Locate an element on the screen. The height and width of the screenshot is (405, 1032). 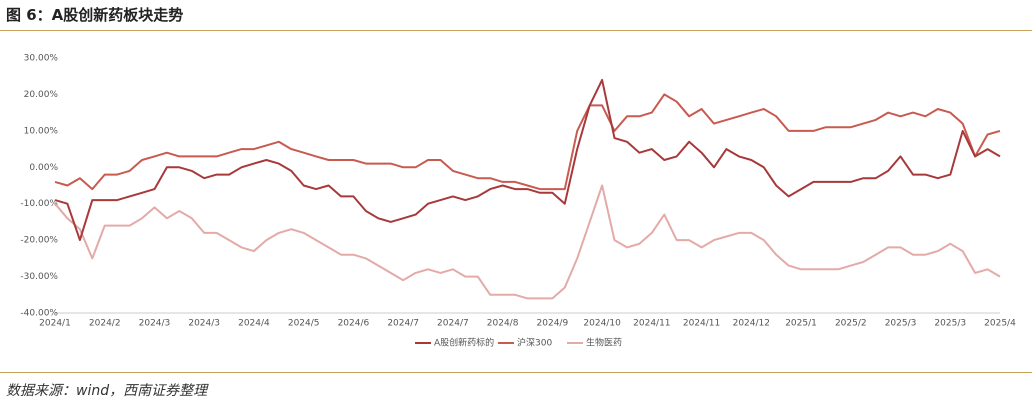
y-tick-label: 10.00% is located at coordinates (41, 131).